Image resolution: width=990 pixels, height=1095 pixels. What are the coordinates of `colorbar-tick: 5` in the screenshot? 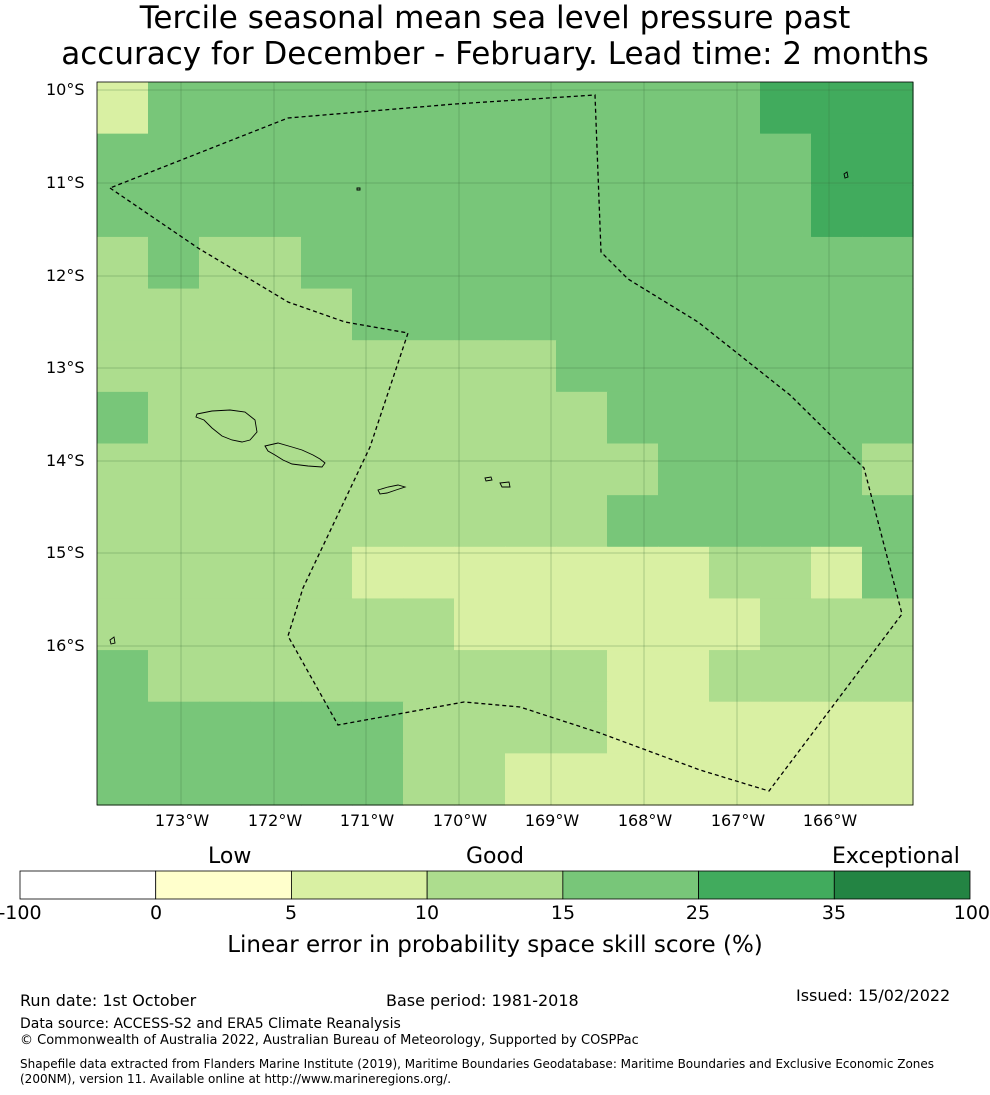 It's located at (291, 913).